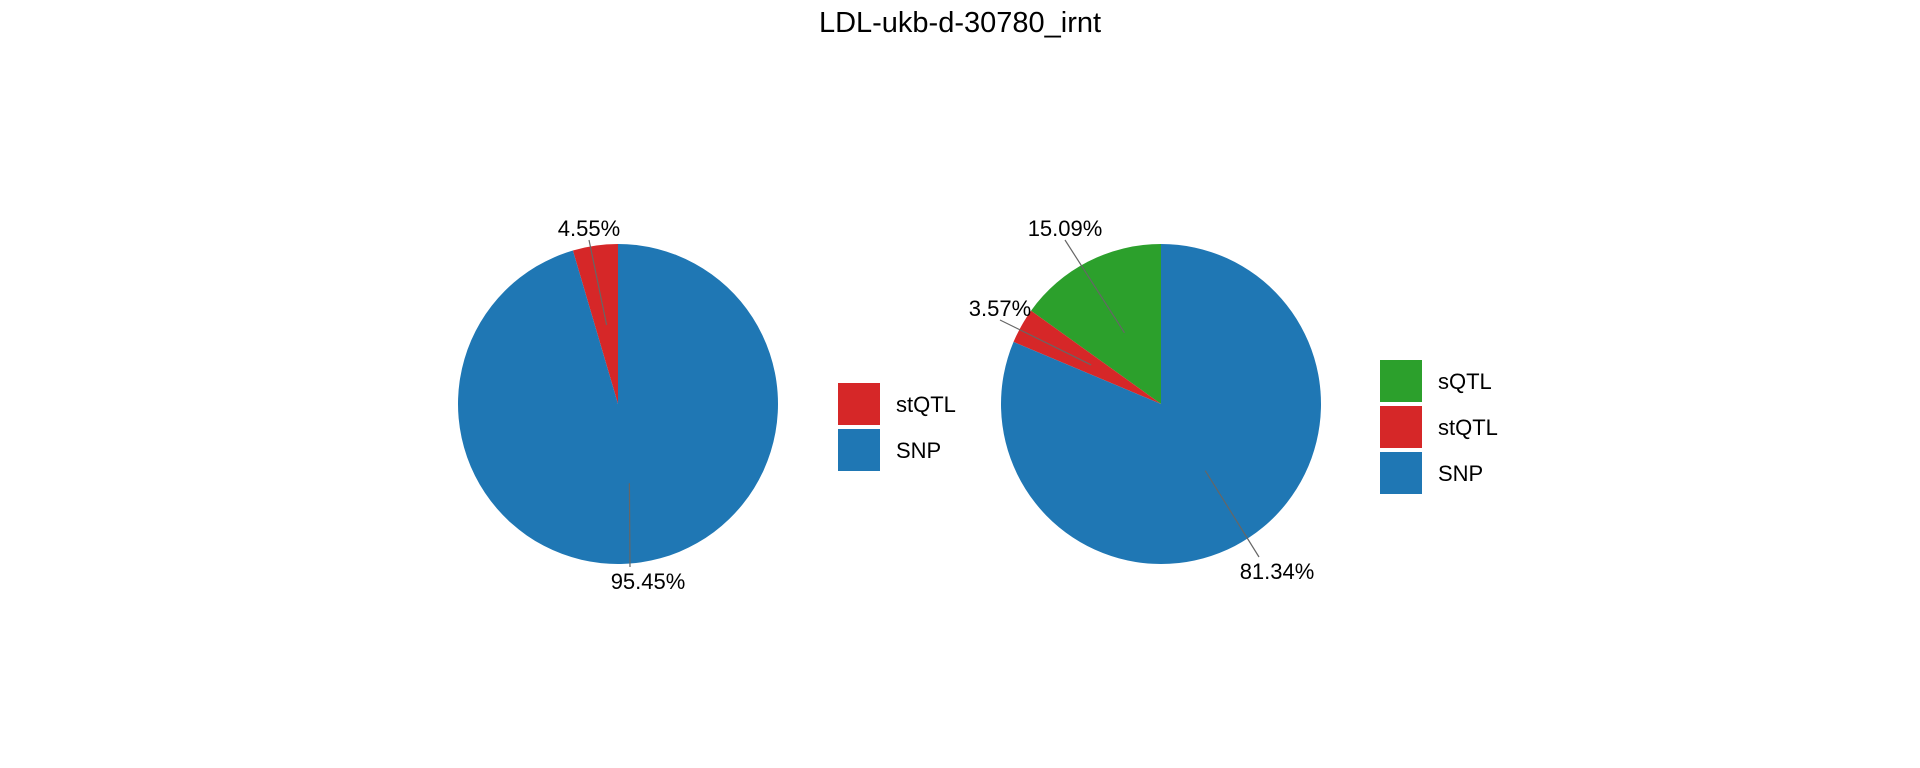  I want to click on slice-percent-label: 4.55%, so click(589, 228).